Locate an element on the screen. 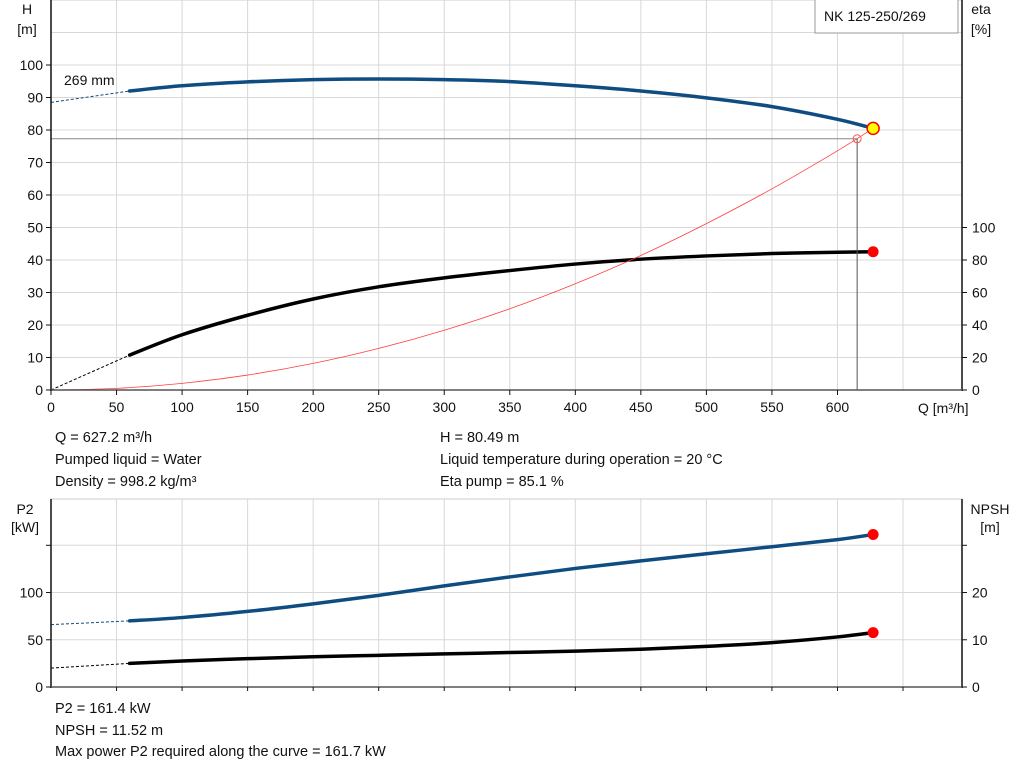  duty-point-eta is located at coordinates (873, 252).